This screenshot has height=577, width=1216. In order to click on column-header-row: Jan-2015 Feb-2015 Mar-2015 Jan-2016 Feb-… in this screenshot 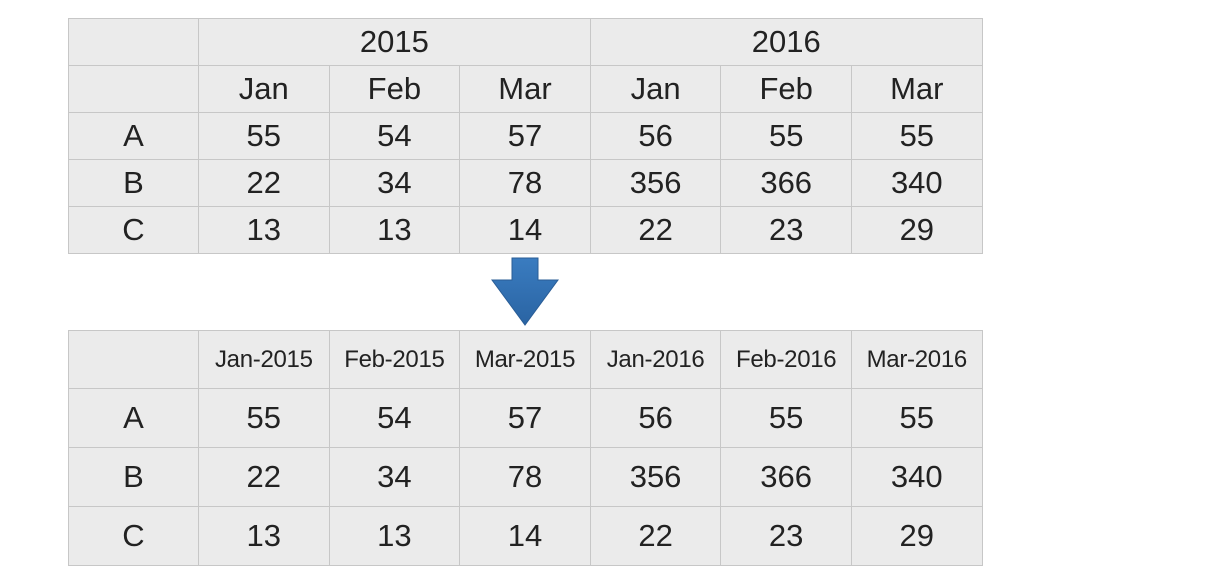, I will do `click(525, 359)`.